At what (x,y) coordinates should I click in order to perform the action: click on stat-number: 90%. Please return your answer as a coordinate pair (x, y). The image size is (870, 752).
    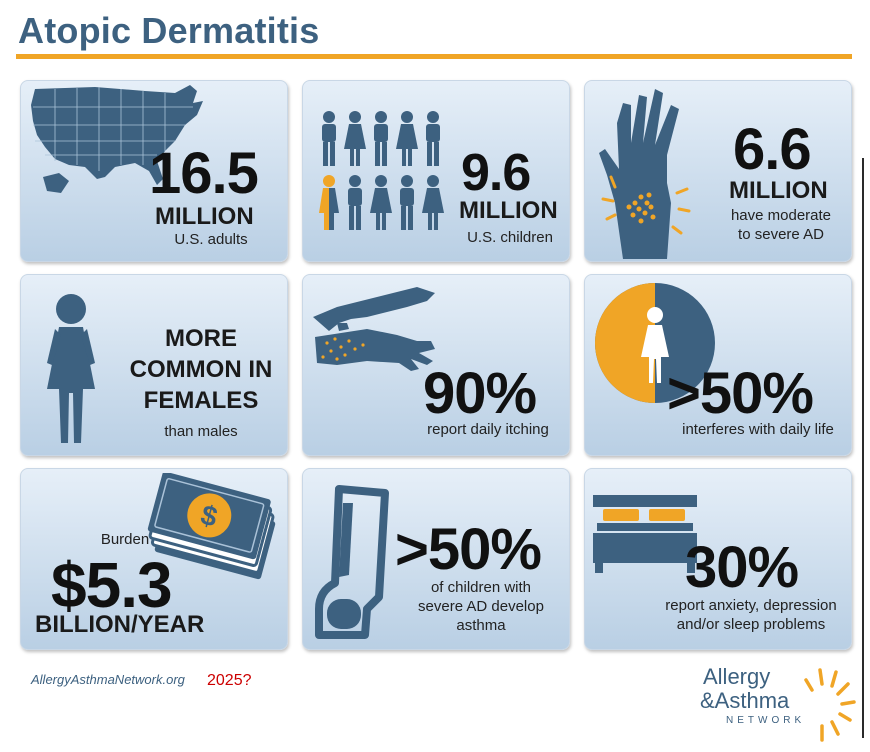
    Looking at the image, I should click on (480, 393).